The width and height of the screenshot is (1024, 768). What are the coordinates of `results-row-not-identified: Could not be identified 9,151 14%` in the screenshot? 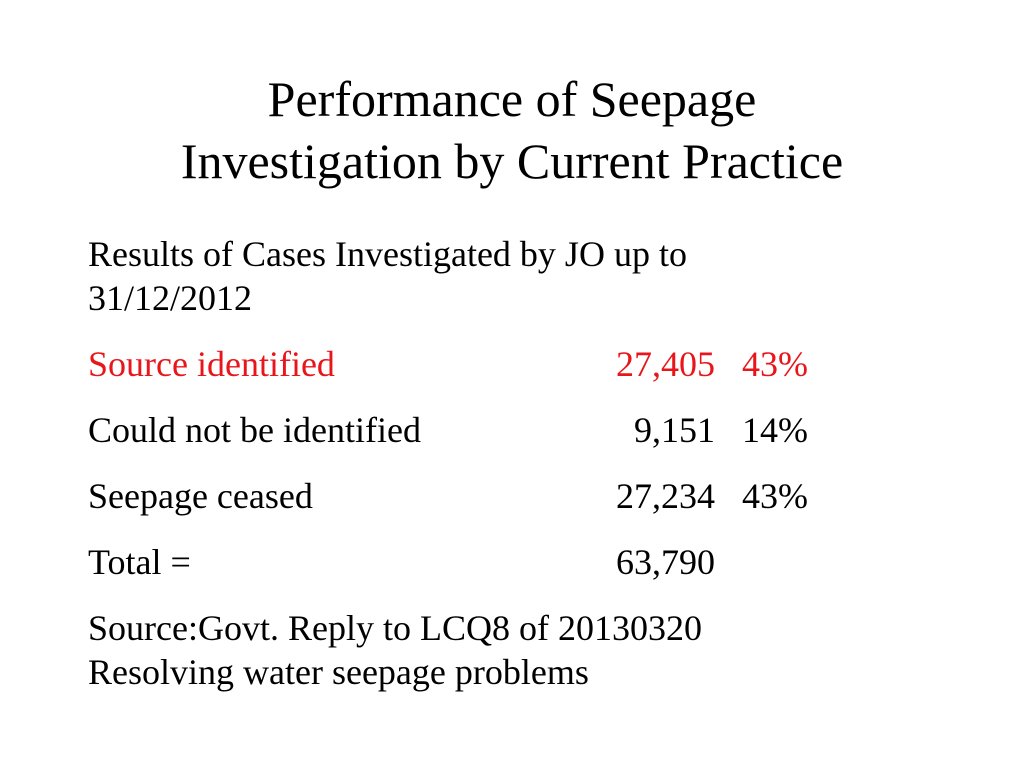 It's located at (538, 430).